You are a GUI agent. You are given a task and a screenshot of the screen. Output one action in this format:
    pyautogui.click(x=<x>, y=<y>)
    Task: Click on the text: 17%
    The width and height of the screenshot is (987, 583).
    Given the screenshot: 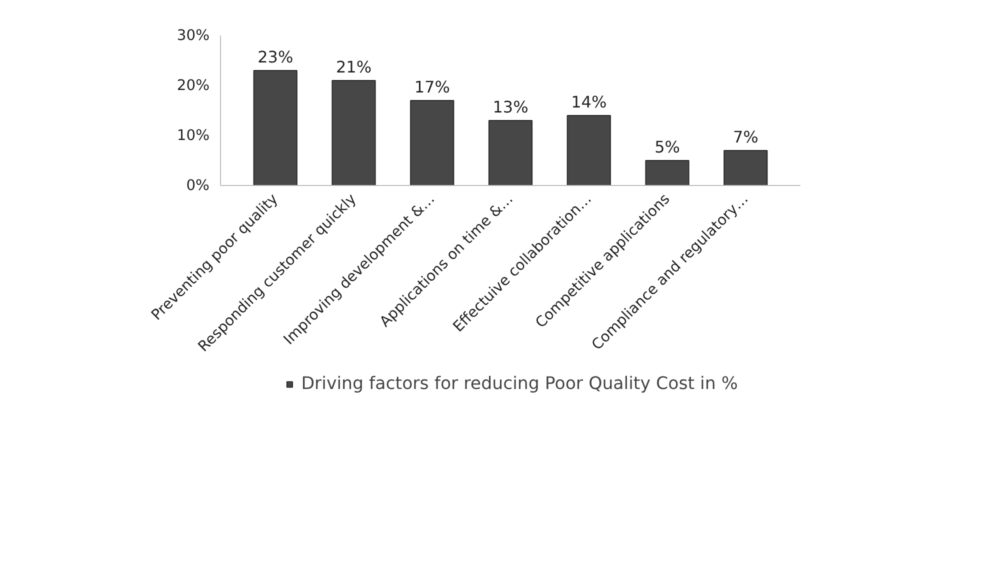 What is the action you would take?
    pyautogui.click(x=432, y=87)
    